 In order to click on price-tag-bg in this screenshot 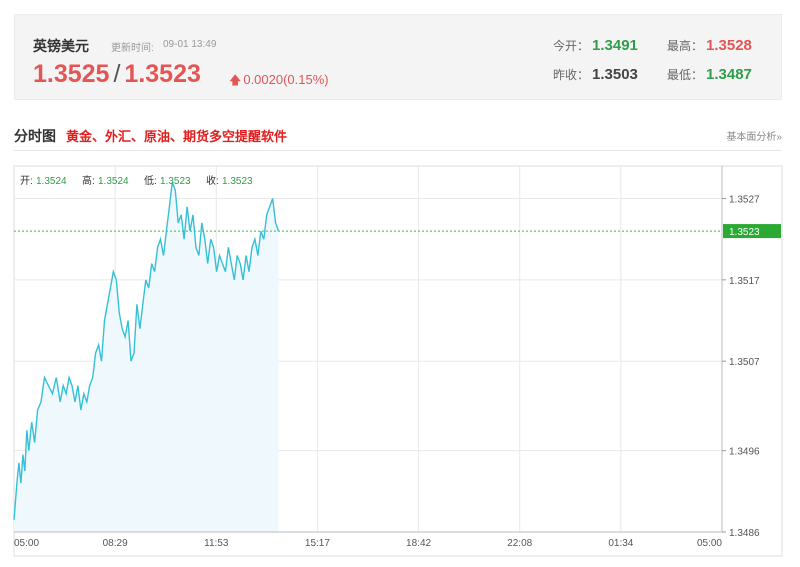, I will do `click(752, 231)`.